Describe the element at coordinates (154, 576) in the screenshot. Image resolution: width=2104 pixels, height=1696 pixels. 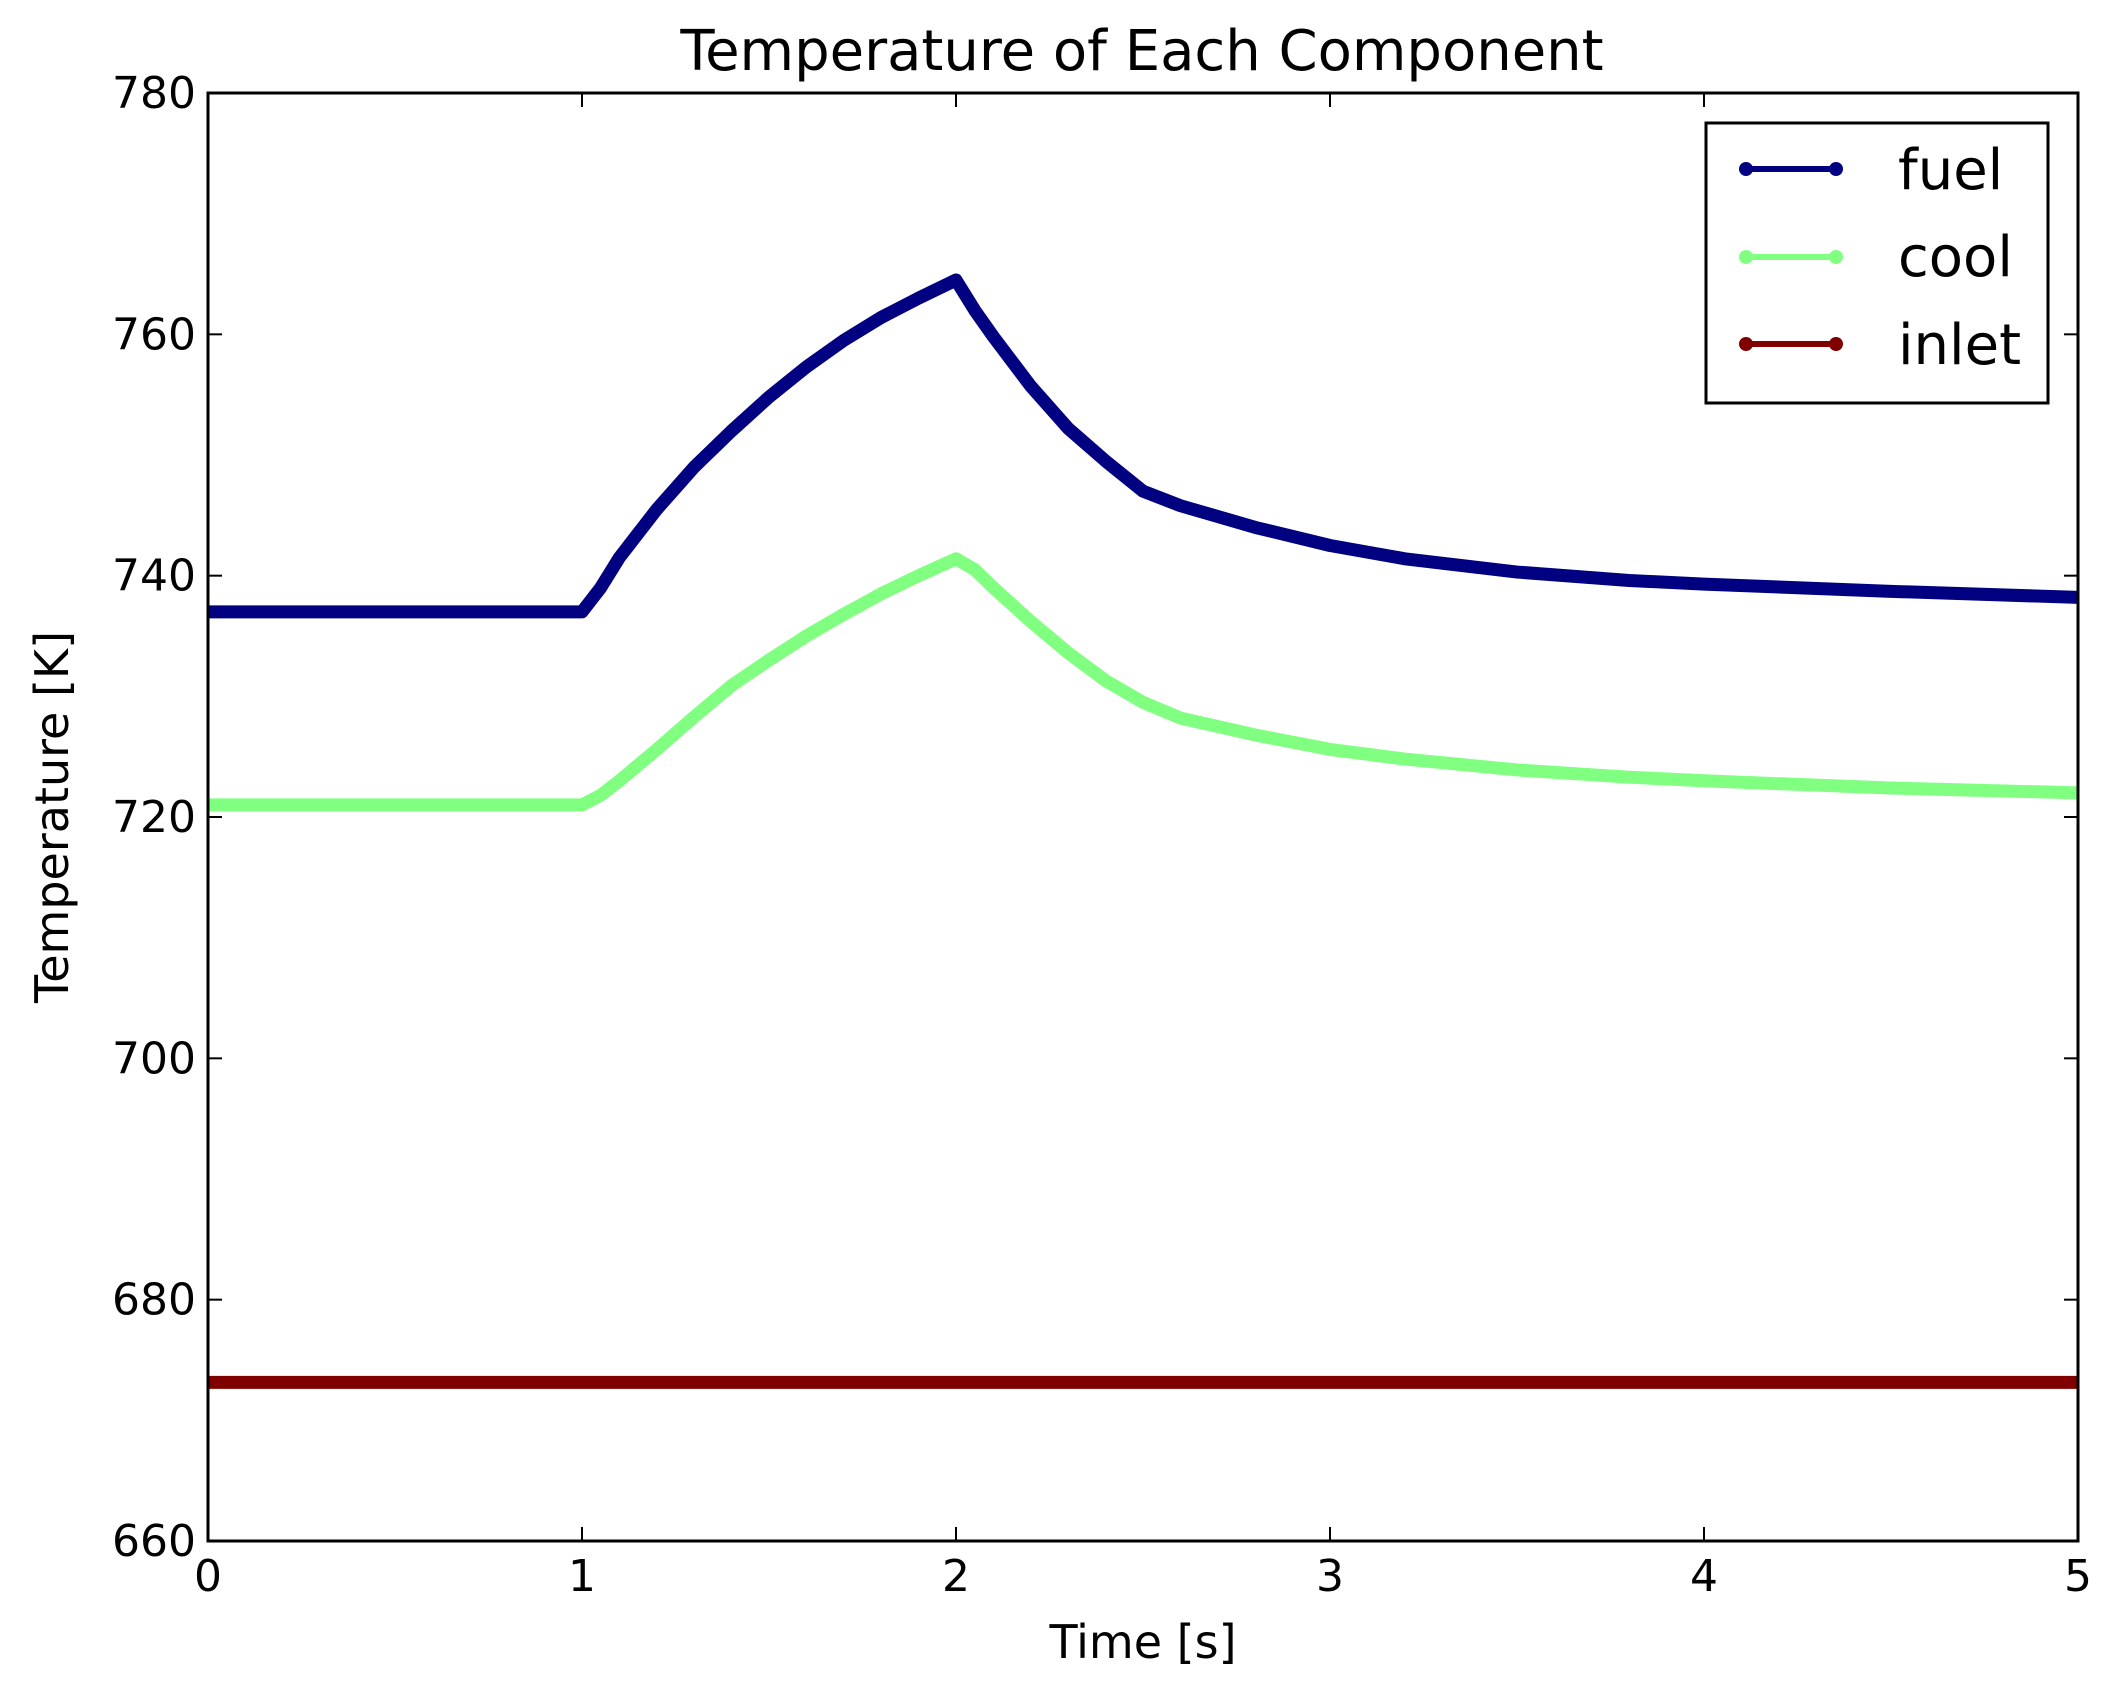
I see `y-tick-label-740: 740` at that location.